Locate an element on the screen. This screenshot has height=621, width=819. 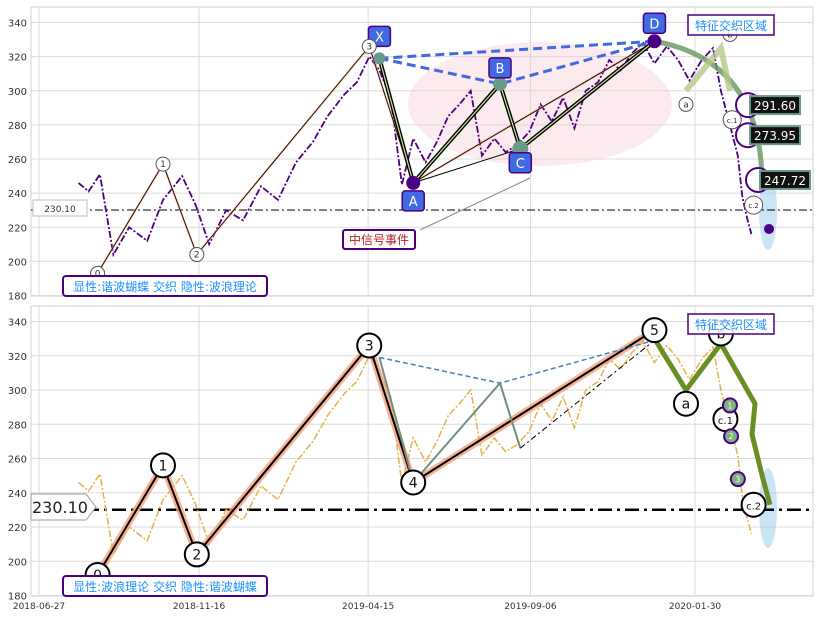
target-value-label: 291.60 is located at coordinates (775, 106).